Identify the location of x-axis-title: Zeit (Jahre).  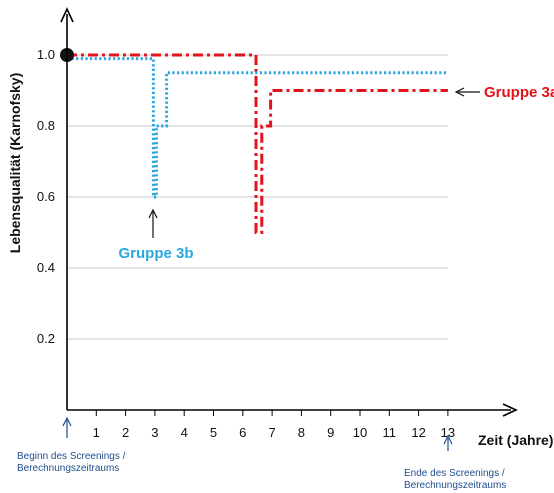
(515, 440).